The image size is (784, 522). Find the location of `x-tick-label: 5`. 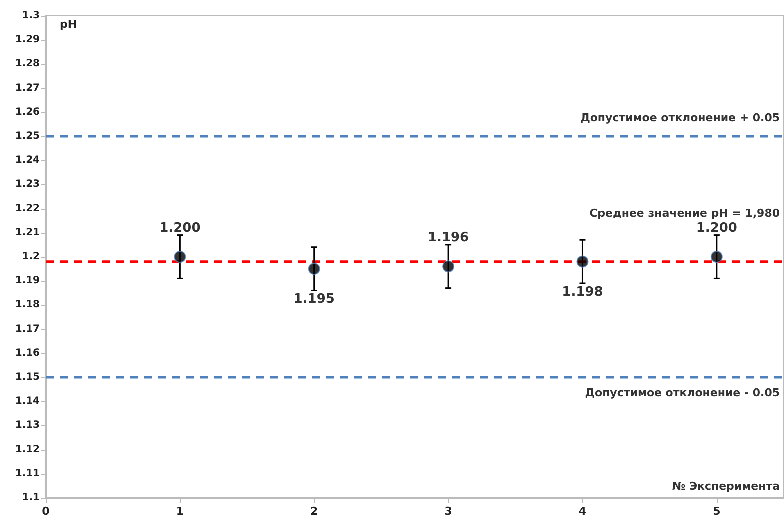

x-tick-label: 5 is located at coordinates (717, 511).